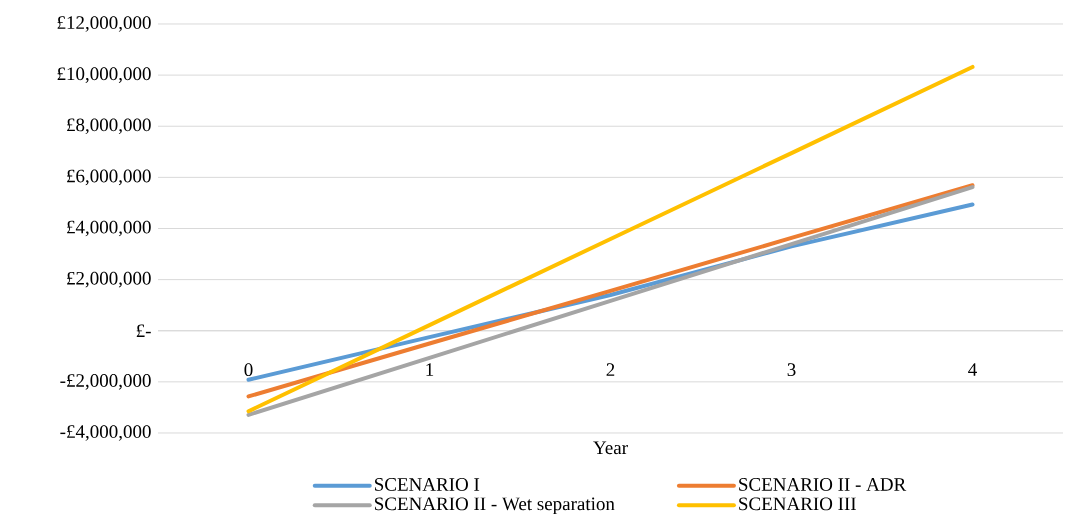  I want to click on x-axis-title: Year, so click(610, 448).